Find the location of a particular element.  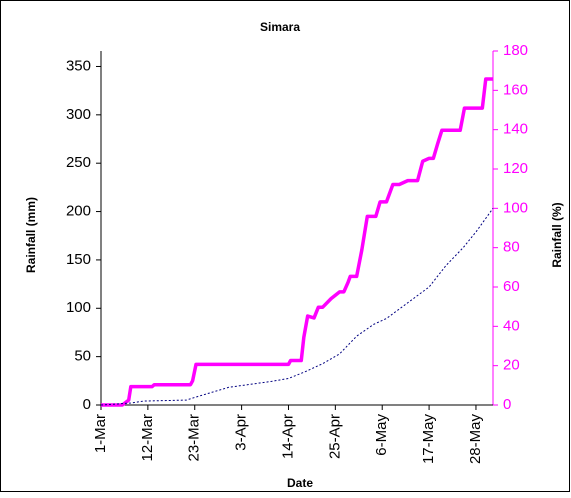

x-tick-label: 23-Mar is located at coordinates (194, 438).